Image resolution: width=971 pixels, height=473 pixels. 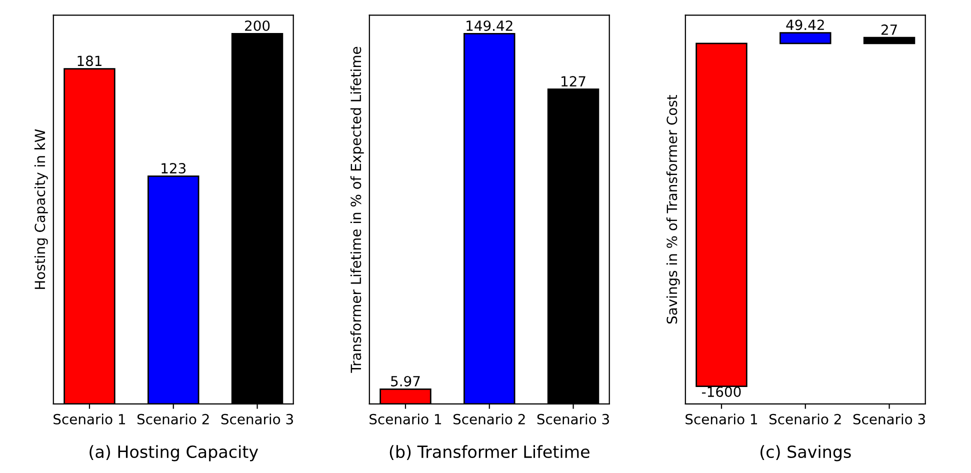 What do you see at coordinates (673, 209) in the screenshot?
I see `y-axis-title: Savings in % of Transformer Cost` at bounding box center [673, 209].